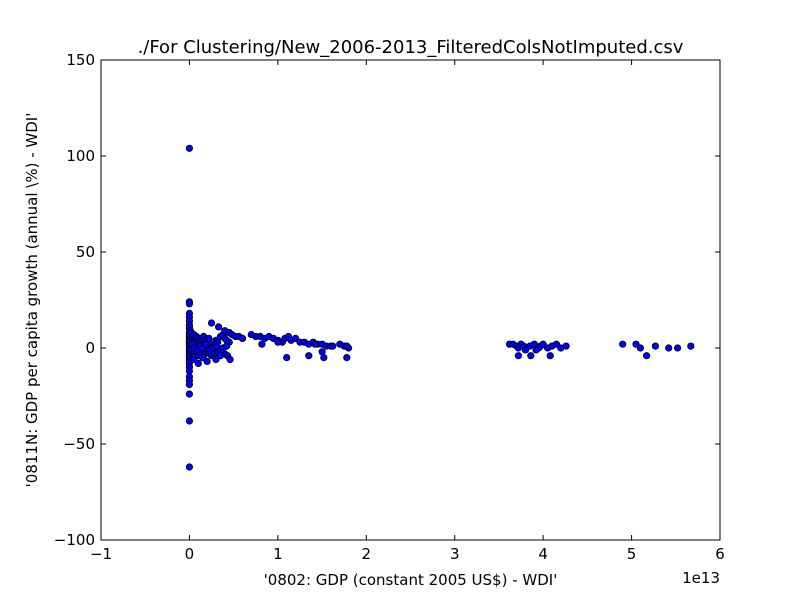 The width and height of the screenshot is (800, 600). I want to click on x-tick-label: 2, so click(367, 554).